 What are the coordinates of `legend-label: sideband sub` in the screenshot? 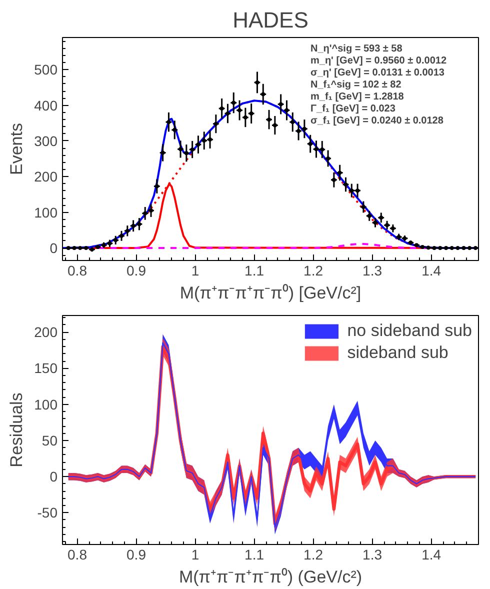 It's located at (397, 353).